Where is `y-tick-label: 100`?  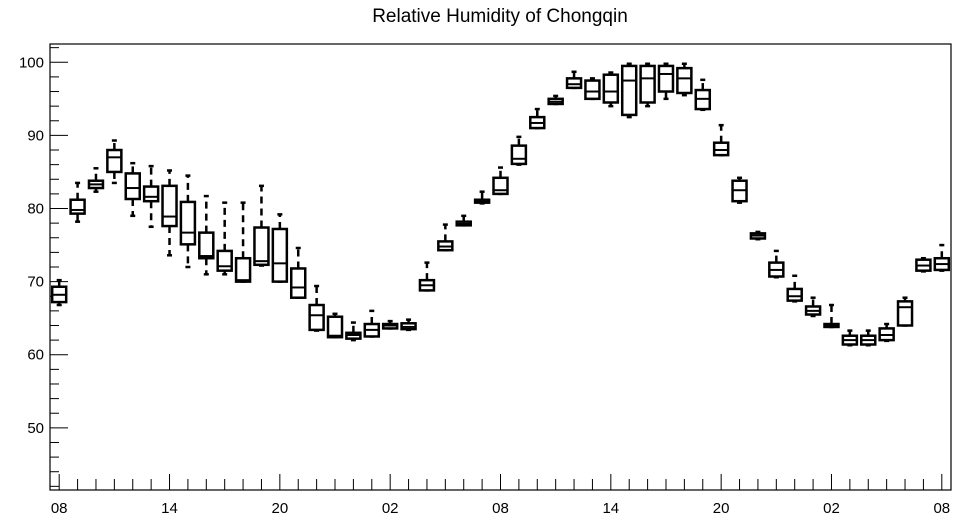 y-tick-label: 100 is located at coordinates (31, 62).